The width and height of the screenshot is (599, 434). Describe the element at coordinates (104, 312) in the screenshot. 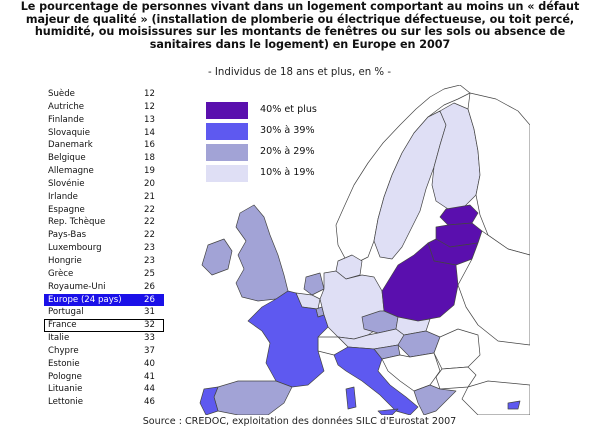

I see `table-row: Portugal 31` at that location.